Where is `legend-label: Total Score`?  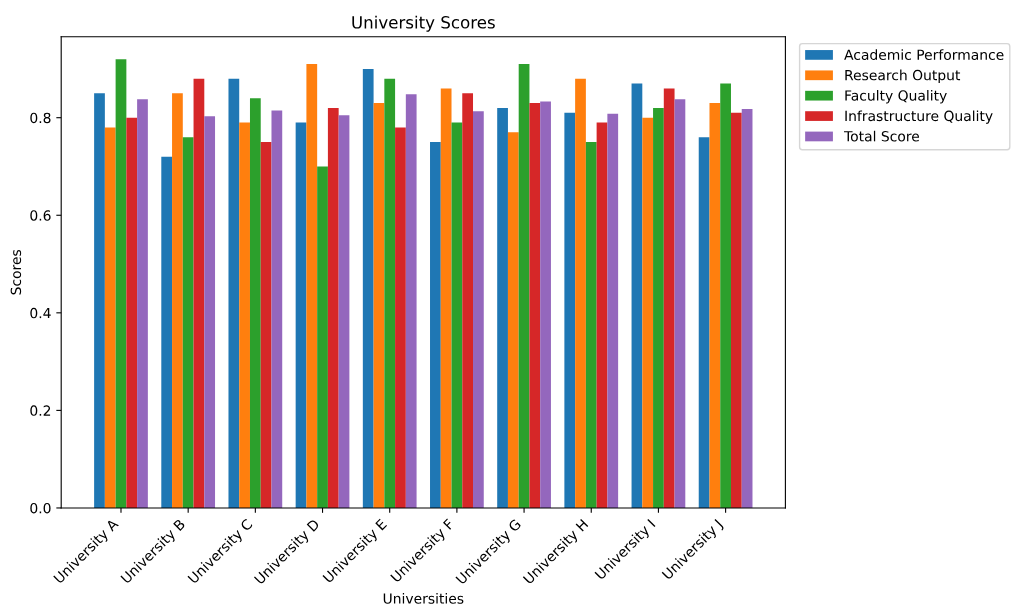
legend-label: Total Score is located at coordinates (881, 136).